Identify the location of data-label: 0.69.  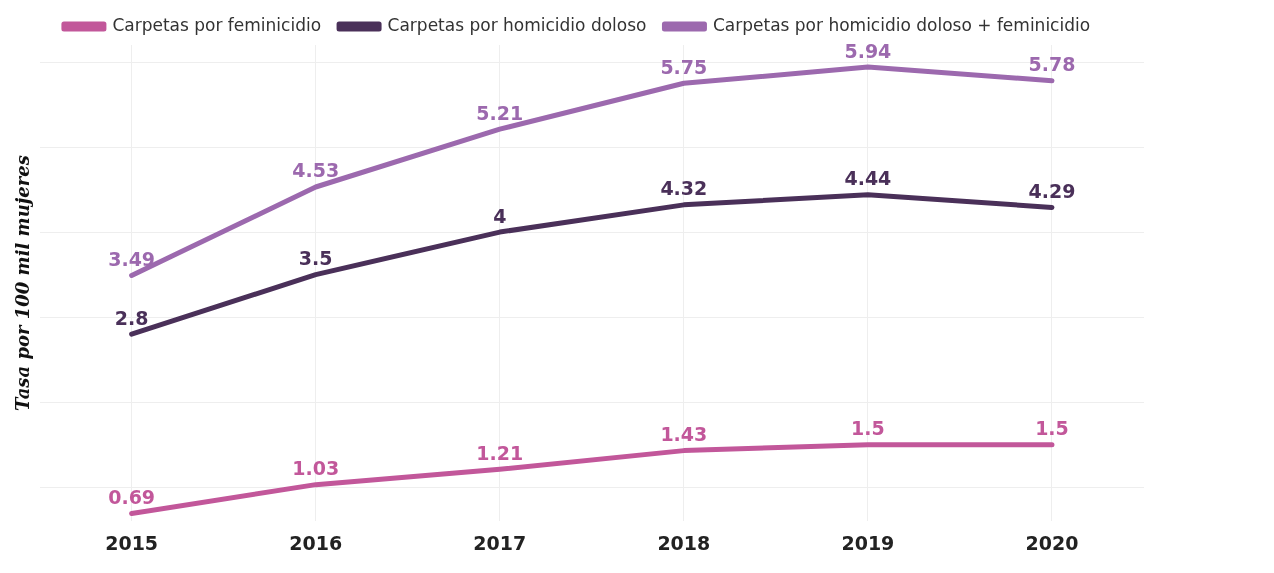
(132, 496).